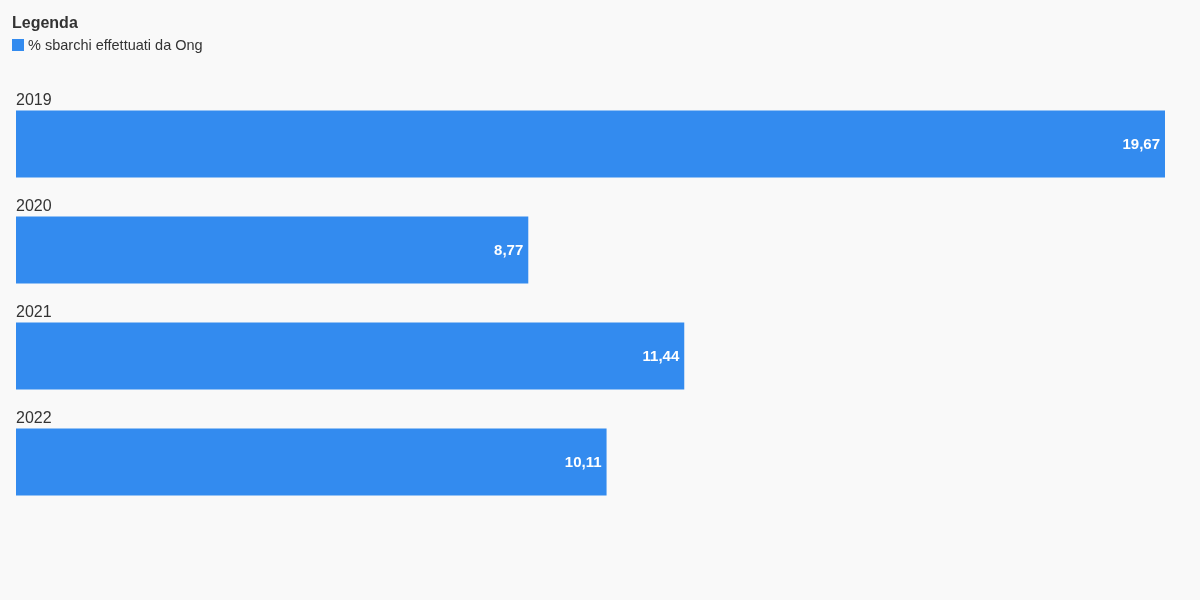 This screenshot has height=600, width=1200. I want to click on data-label: 10,11, so click(583, 462).